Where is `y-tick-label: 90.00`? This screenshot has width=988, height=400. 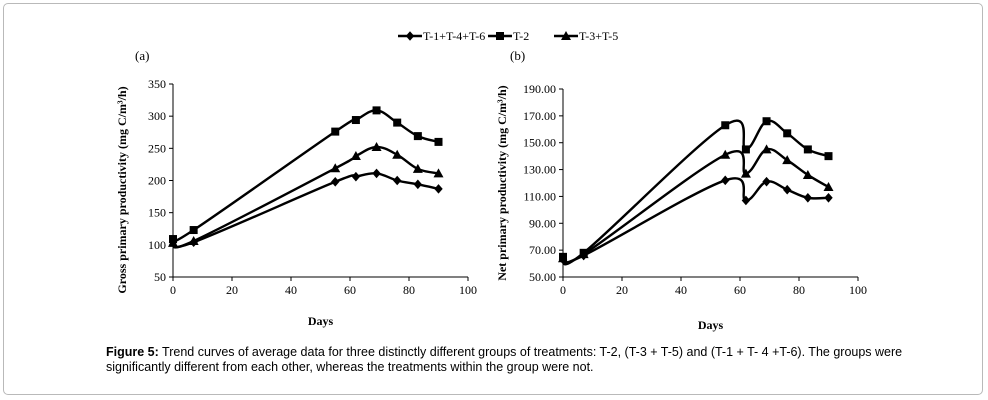
y-tick-label: 90.00 is located at coordinates (542, 223).